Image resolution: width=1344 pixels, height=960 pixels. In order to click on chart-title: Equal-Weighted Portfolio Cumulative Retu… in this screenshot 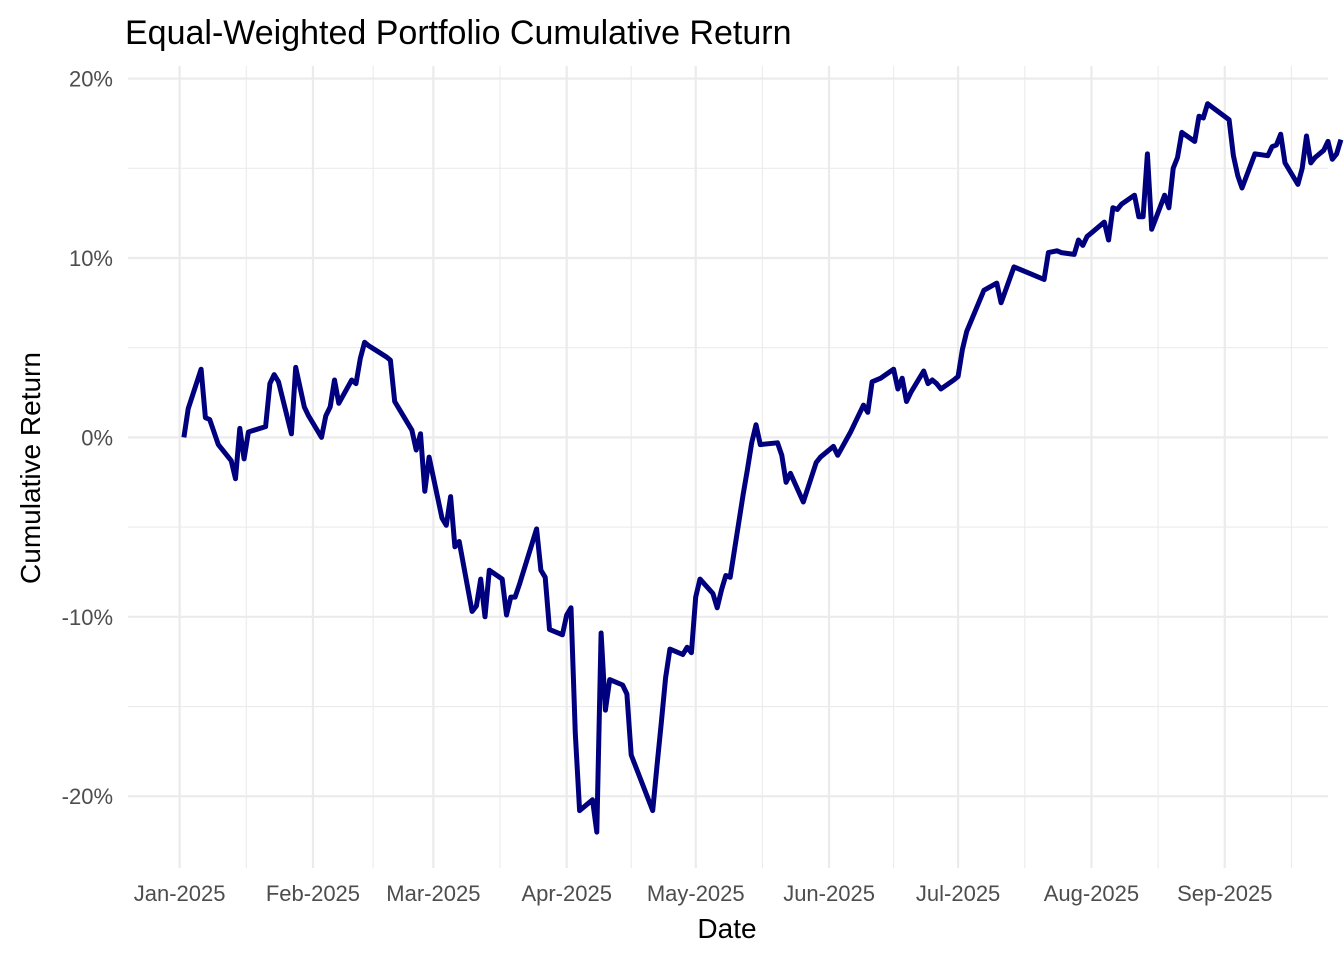, I will do `click(458, 33)`.